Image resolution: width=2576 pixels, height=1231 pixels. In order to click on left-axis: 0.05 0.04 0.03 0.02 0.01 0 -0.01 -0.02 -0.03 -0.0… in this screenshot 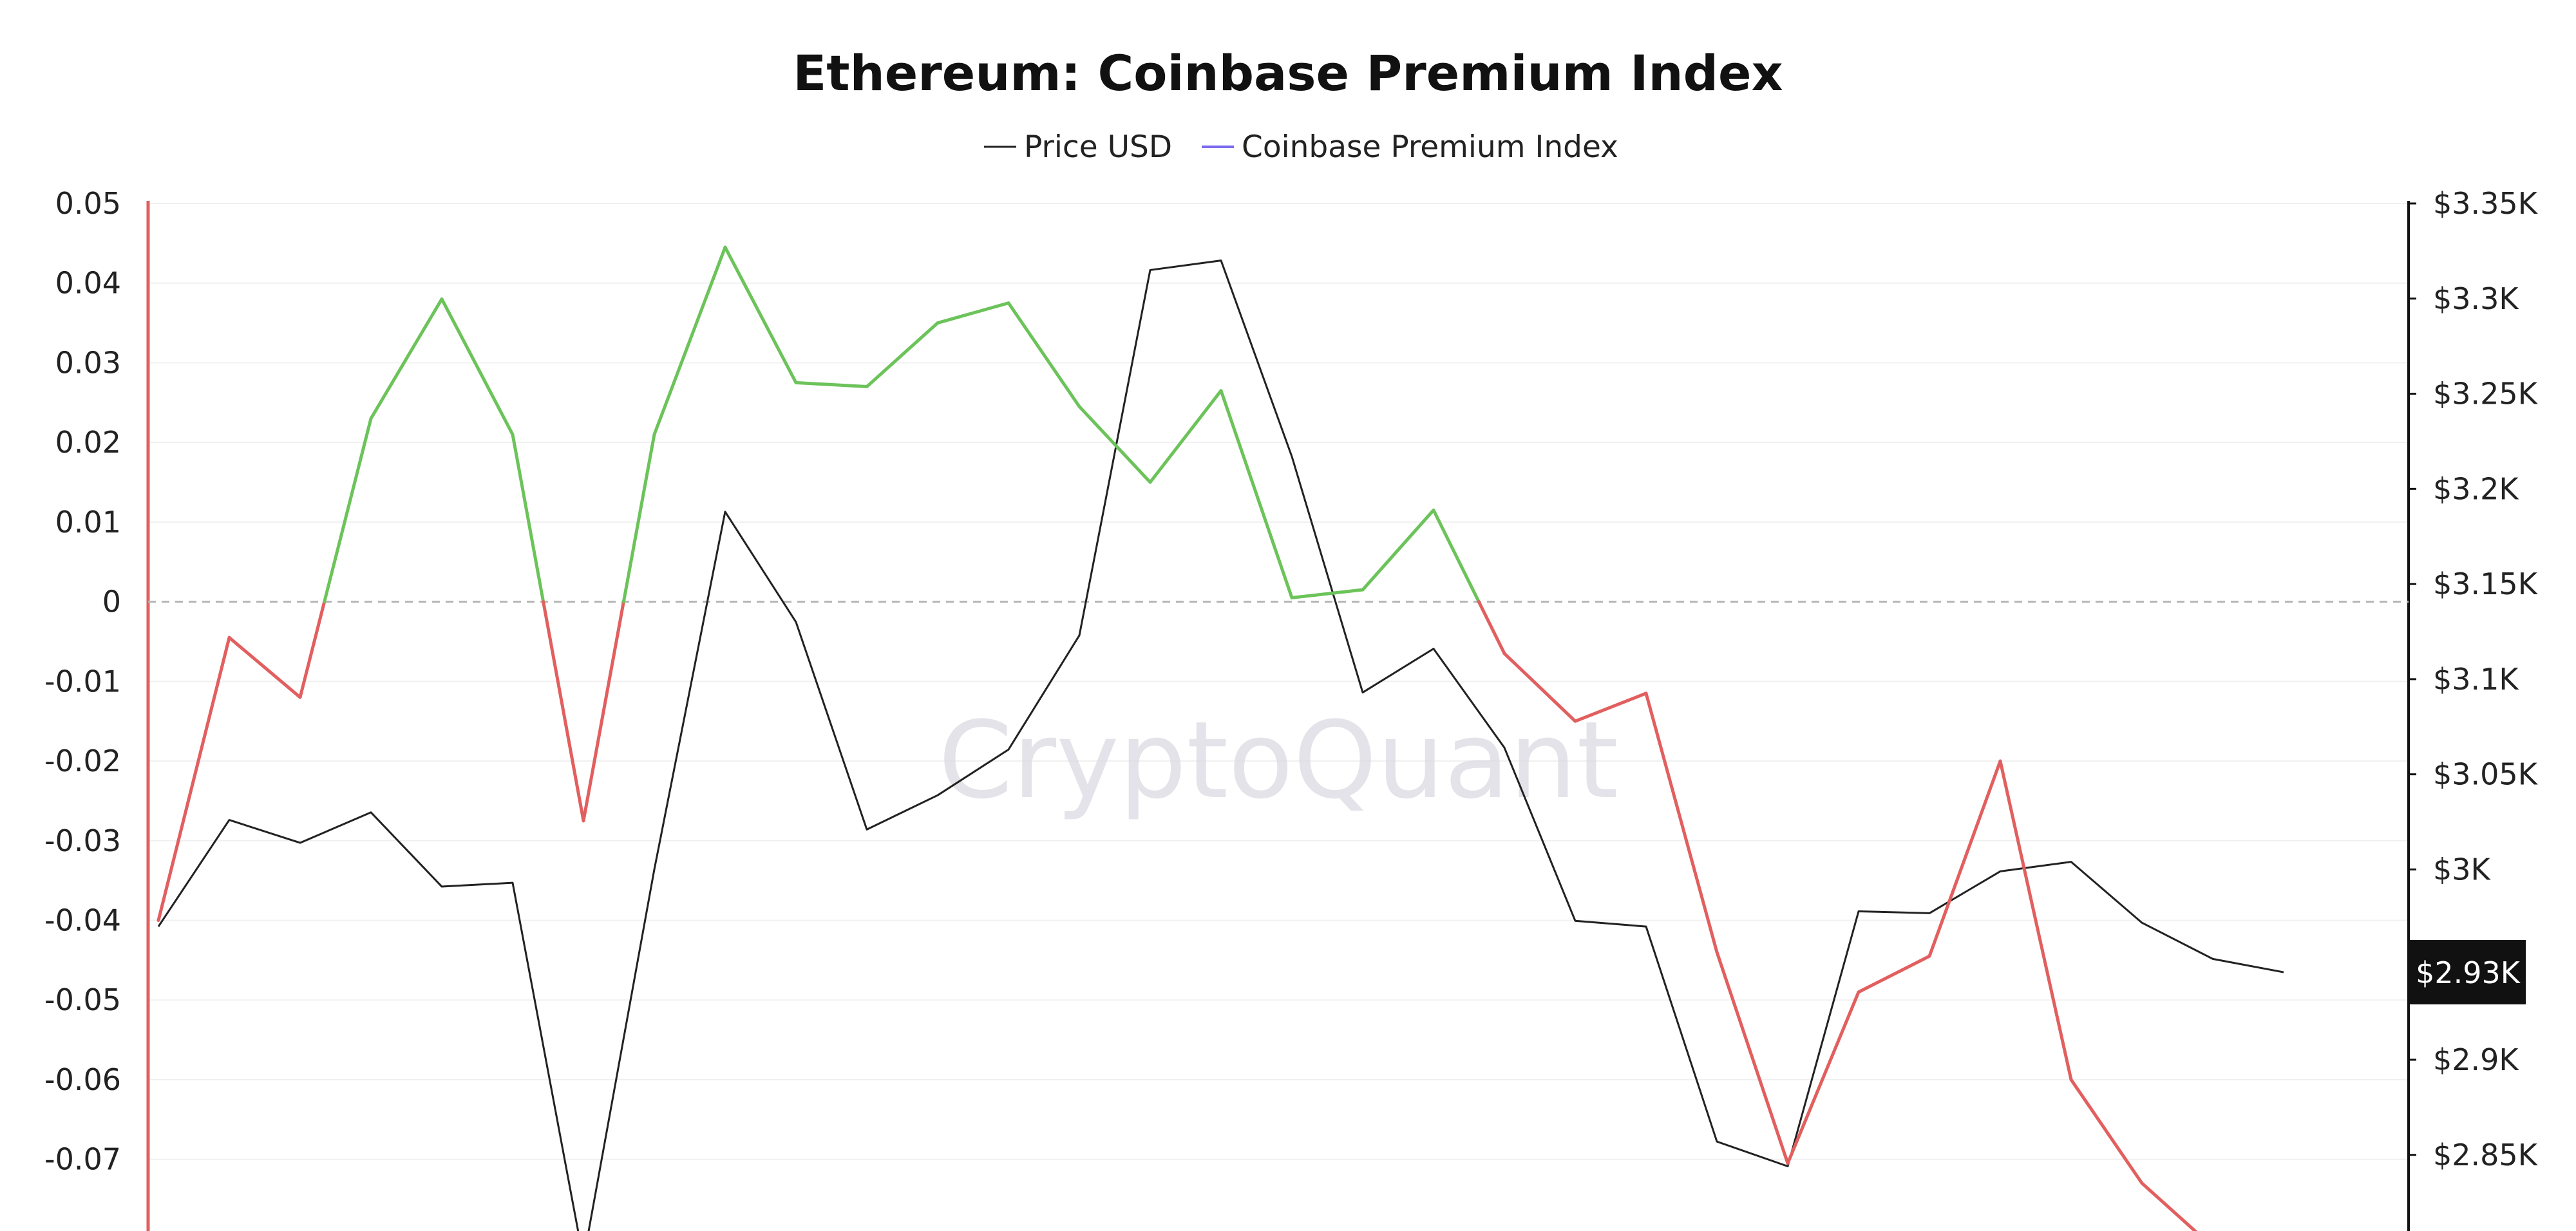, I will do `click(97, 708)`.